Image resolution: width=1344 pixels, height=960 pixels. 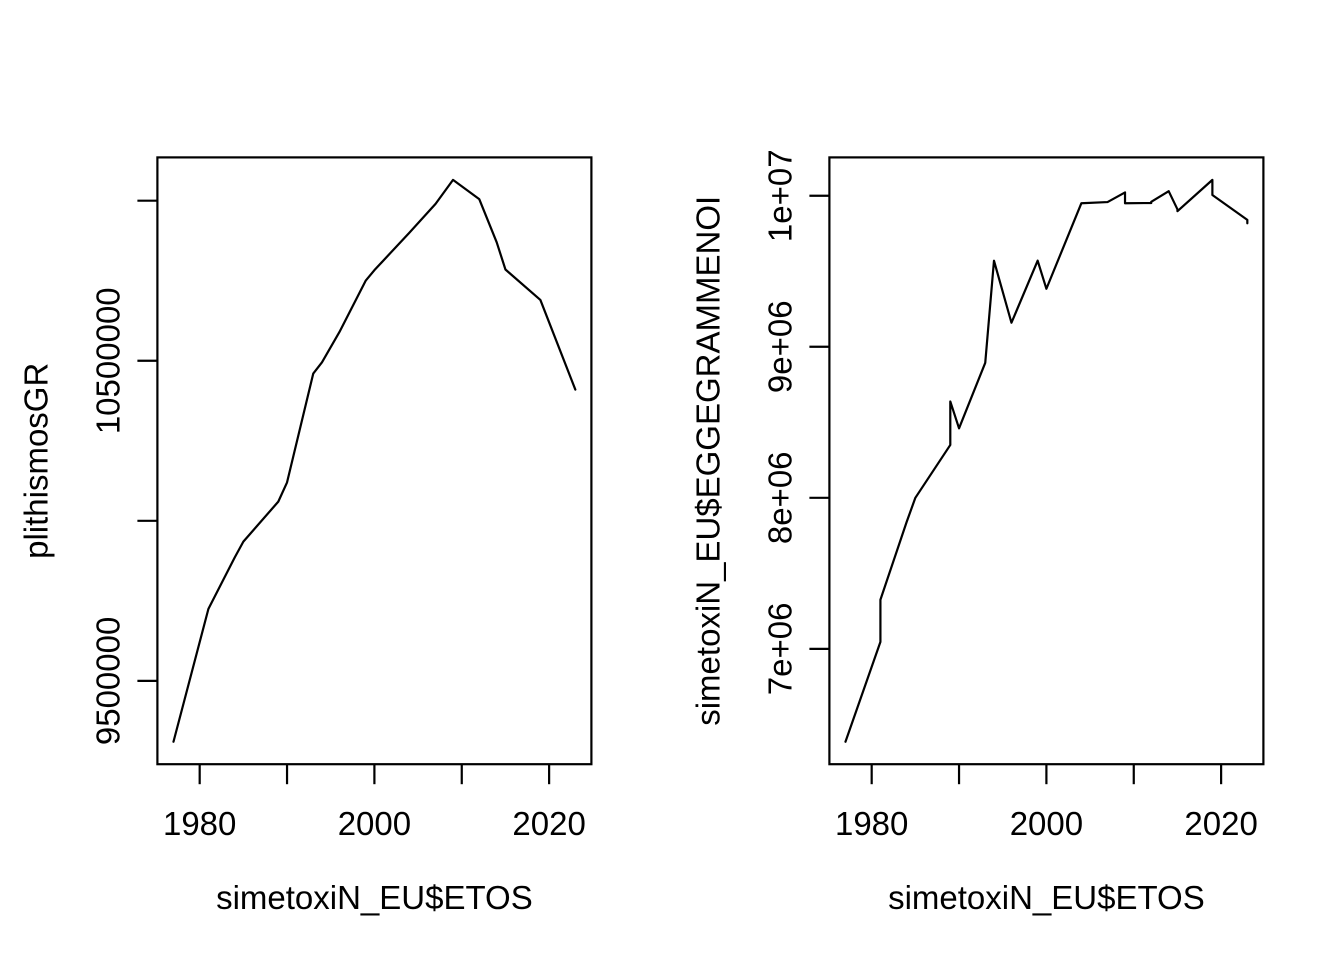 What do you see at coordinates (107, 360) in the screenshot?
I see `y-tick-label: 10500000` at bounding box center [107, 360].